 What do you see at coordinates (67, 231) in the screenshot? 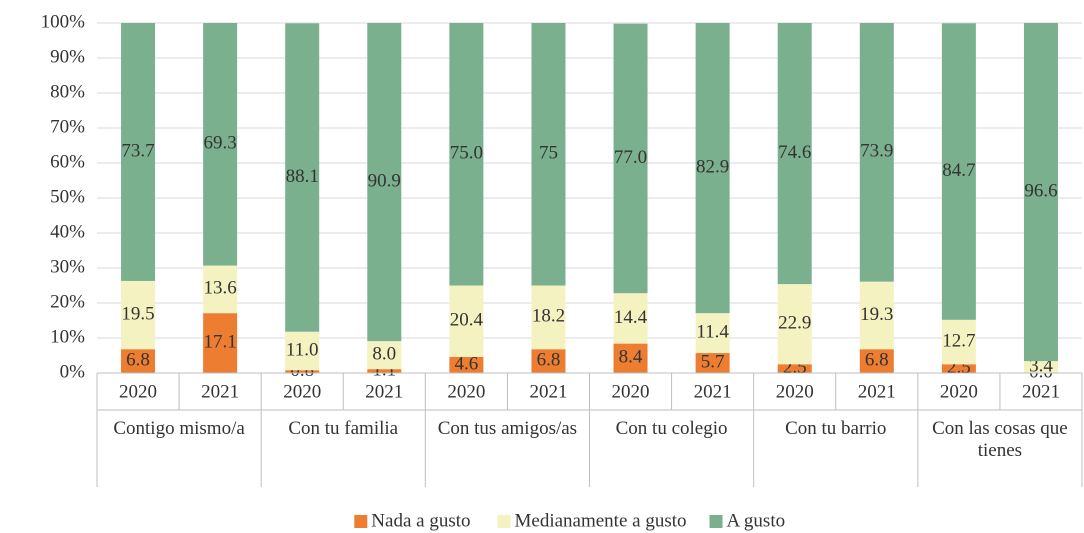
I see `y-tick-label: 40%` at bounding box center [67, 231].